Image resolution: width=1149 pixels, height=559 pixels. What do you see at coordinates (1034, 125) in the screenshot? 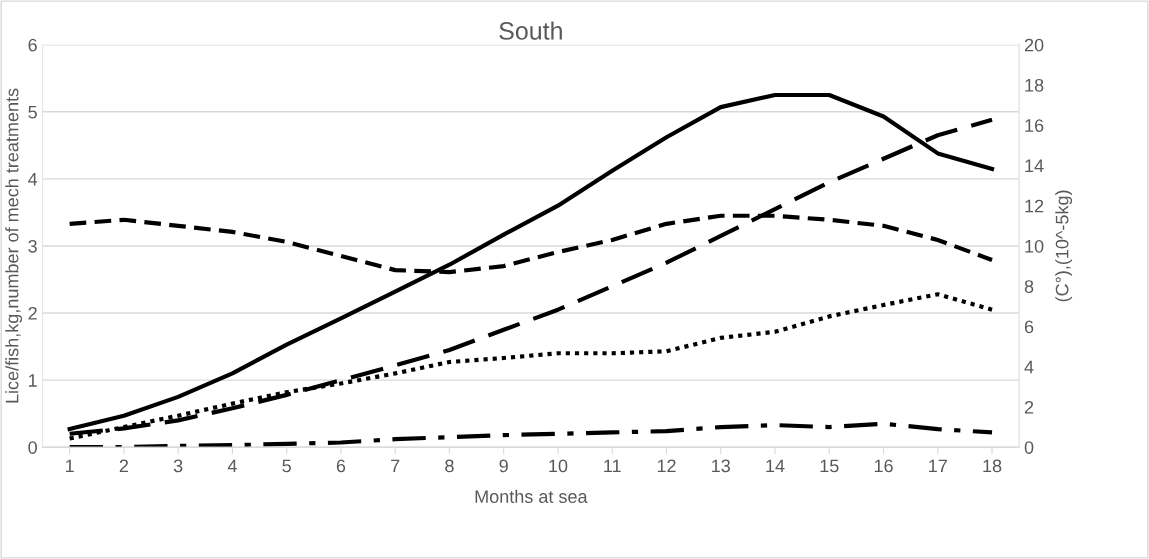
I see `y2-tick-label: 16` at bounding box center [1034, 125].